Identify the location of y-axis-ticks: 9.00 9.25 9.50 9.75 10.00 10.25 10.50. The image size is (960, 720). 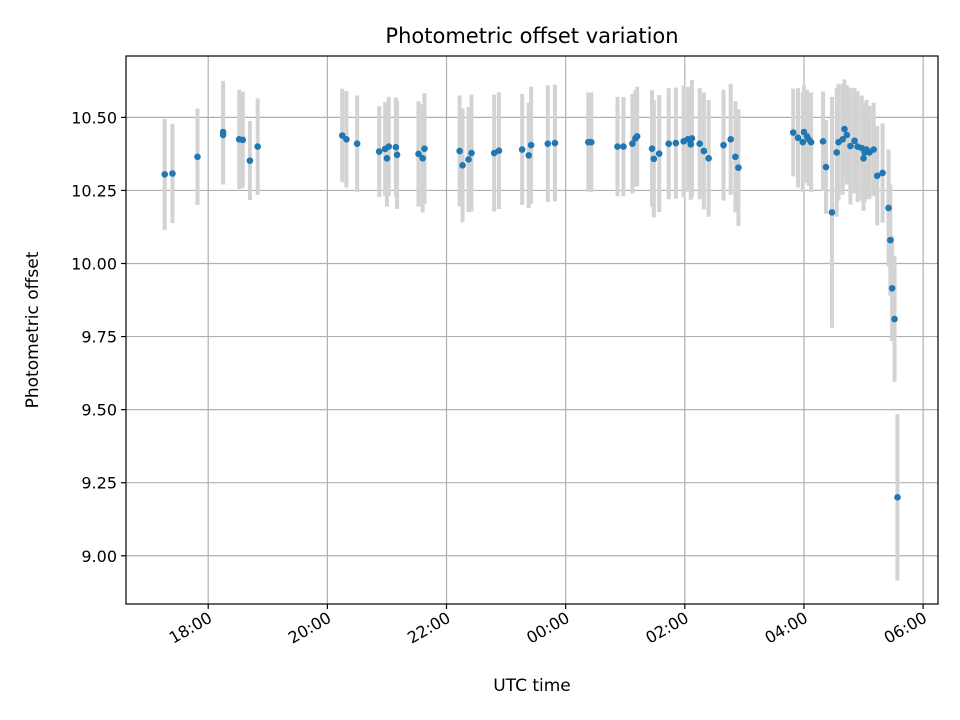
(98, 337).